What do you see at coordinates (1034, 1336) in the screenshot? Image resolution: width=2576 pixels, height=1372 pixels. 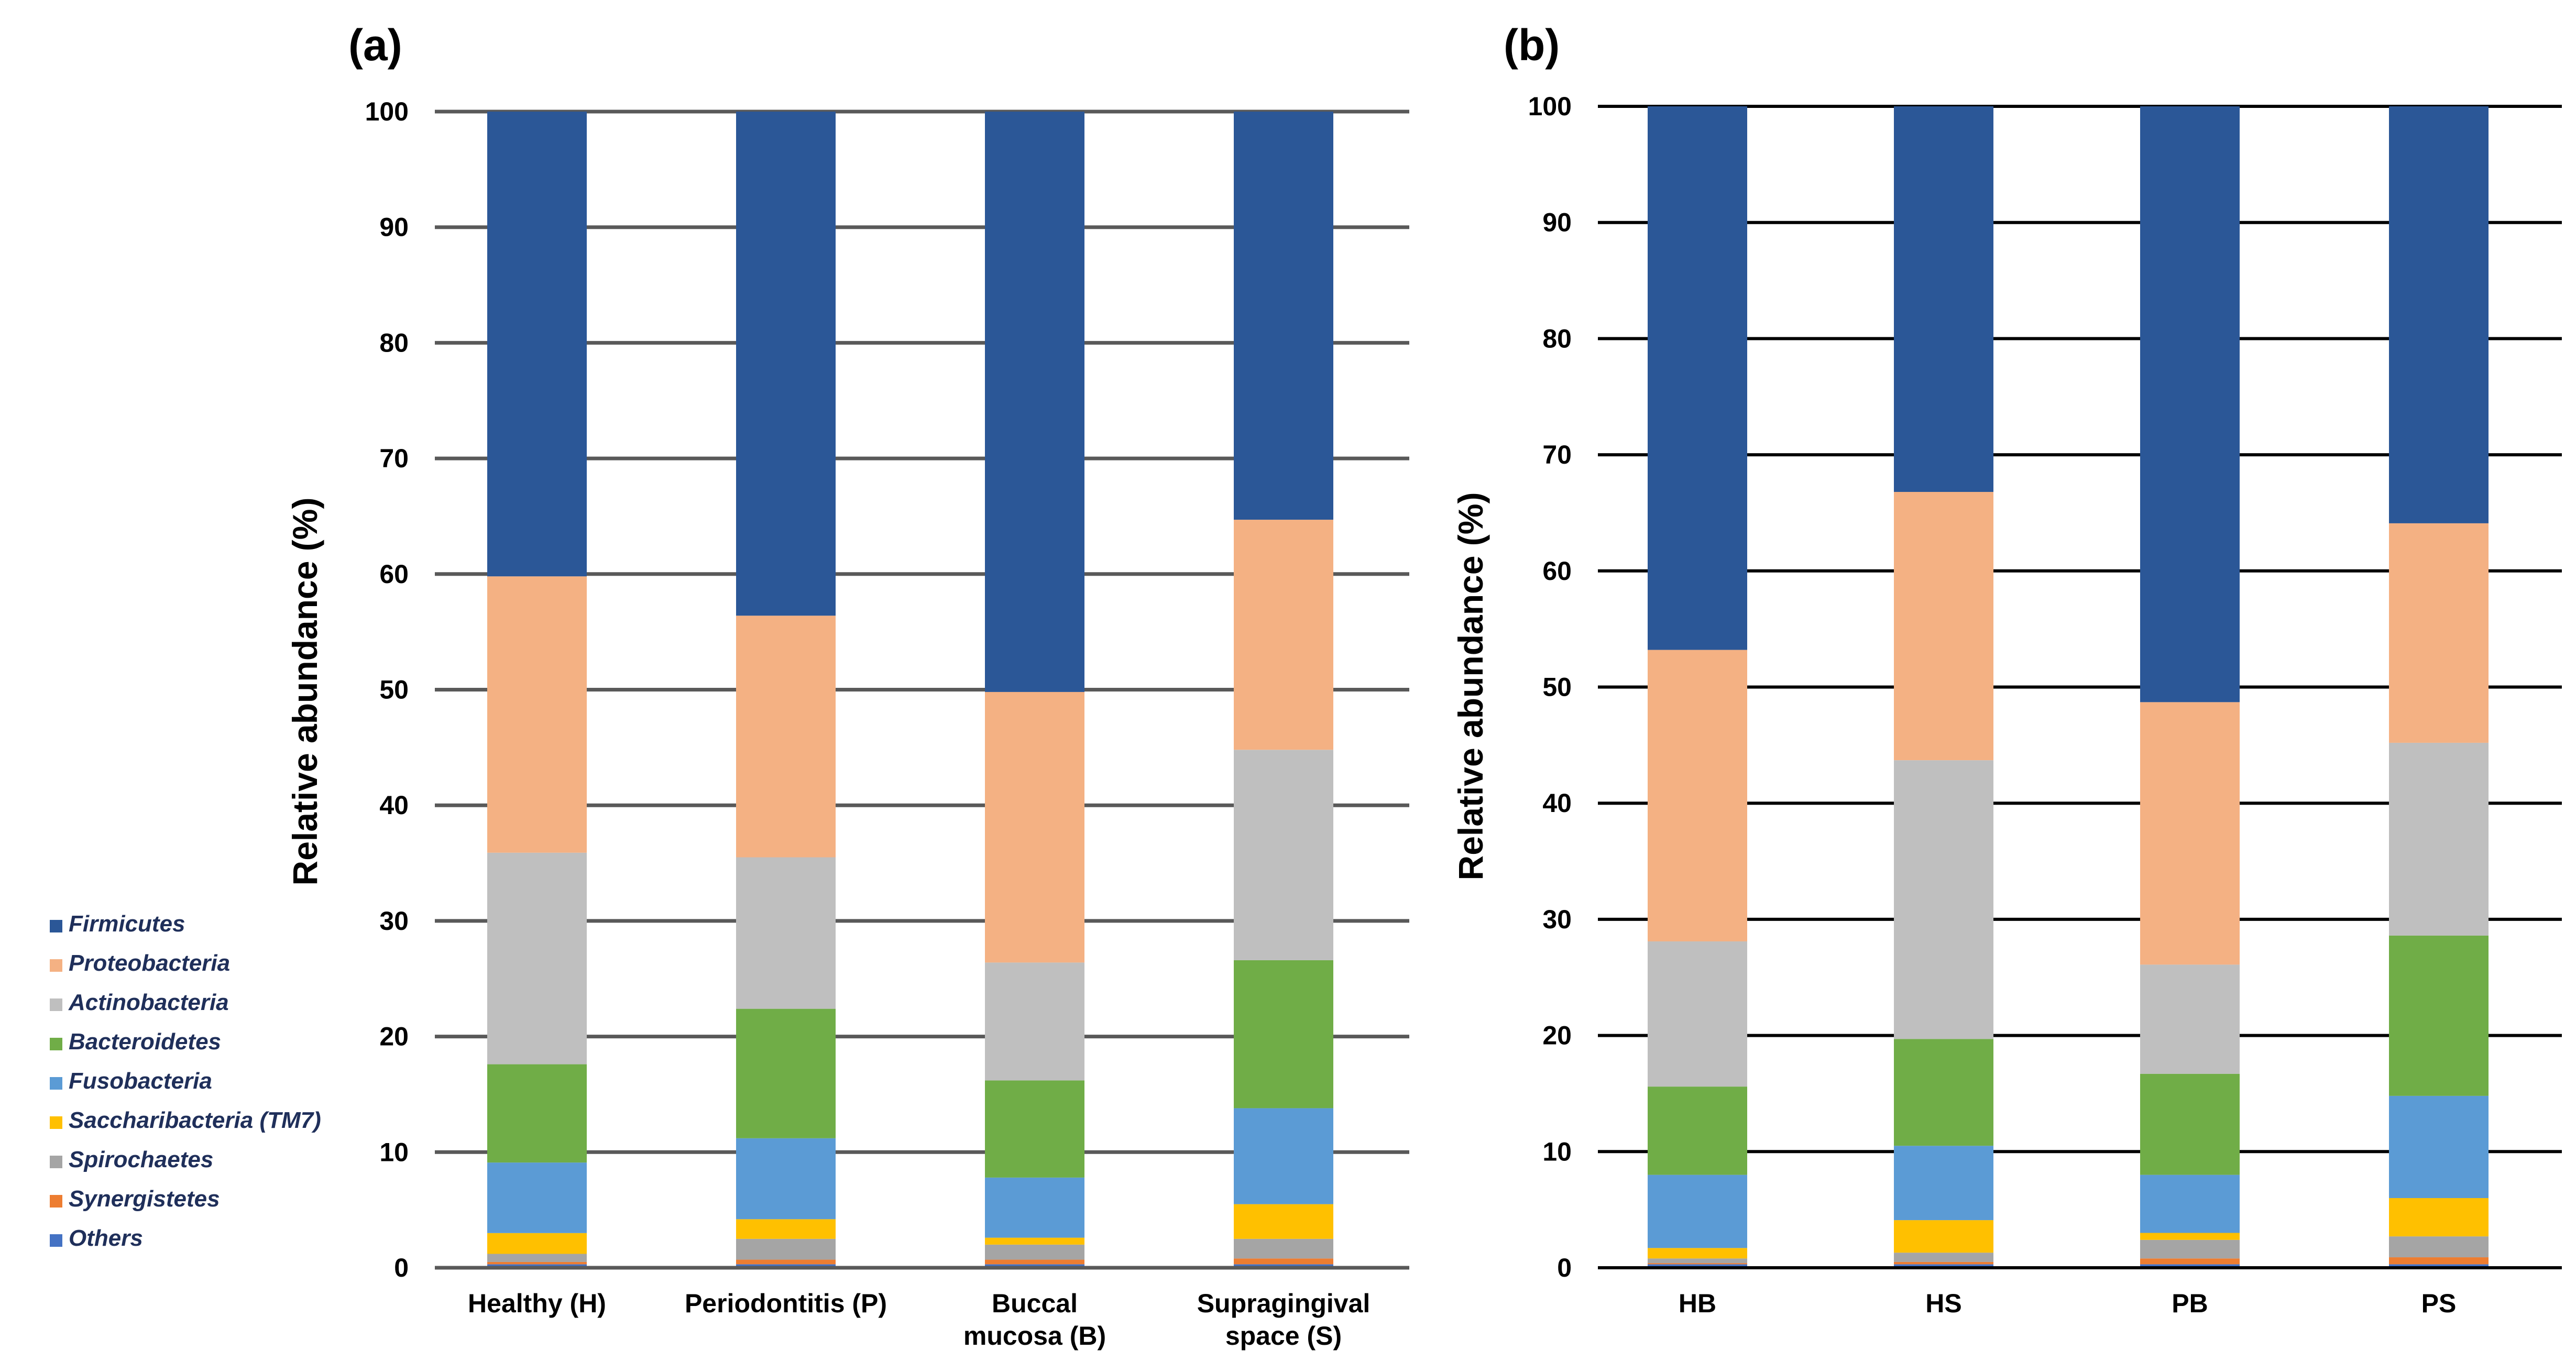 I see `x-tick-label-line: mucosa (B)` at bounding box center [1034, 1336].